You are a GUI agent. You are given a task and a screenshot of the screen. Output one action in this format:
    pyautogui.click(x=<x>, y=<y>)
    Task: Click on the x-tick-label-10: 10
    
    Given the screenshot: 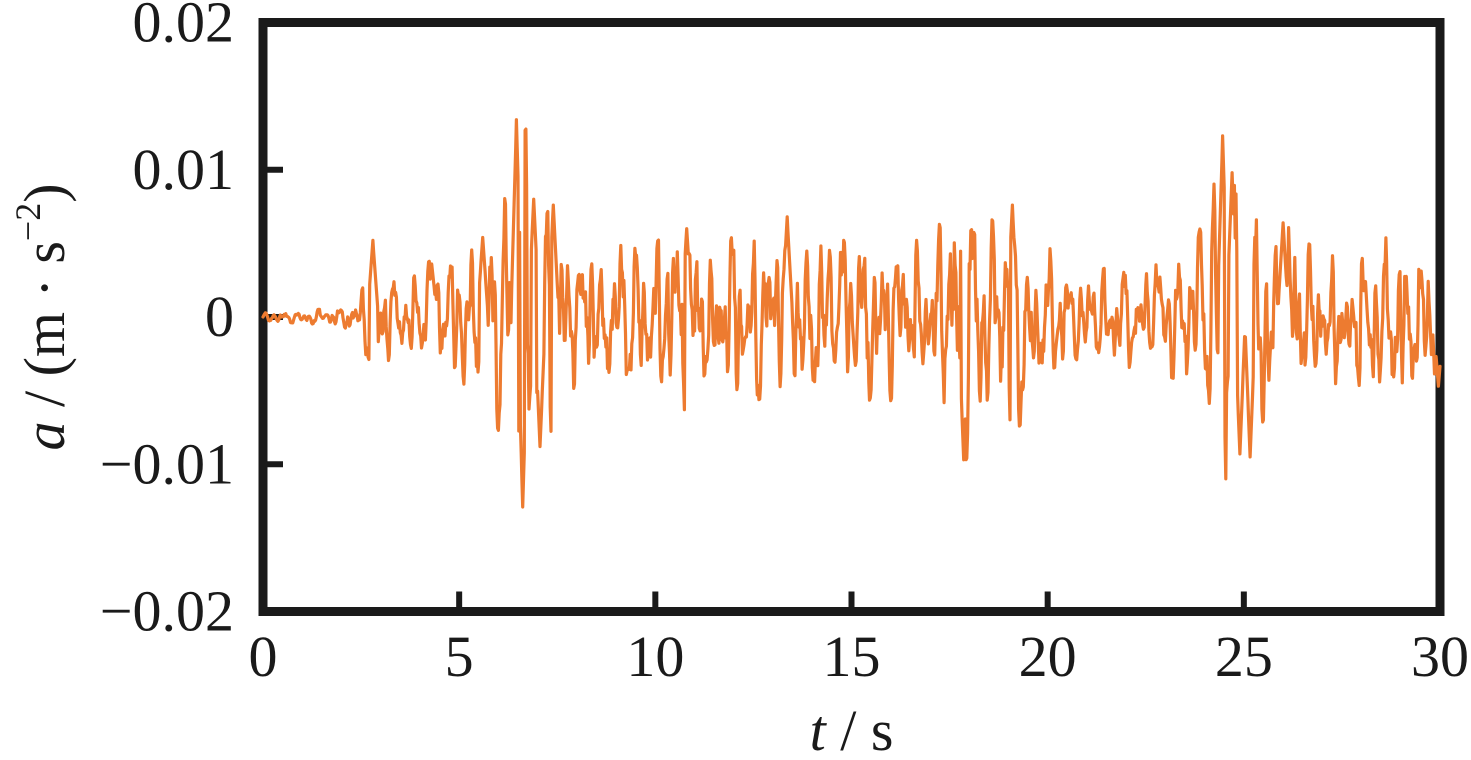 What is the action you would take?
    pyautogui.click(x=655, y=656)
    